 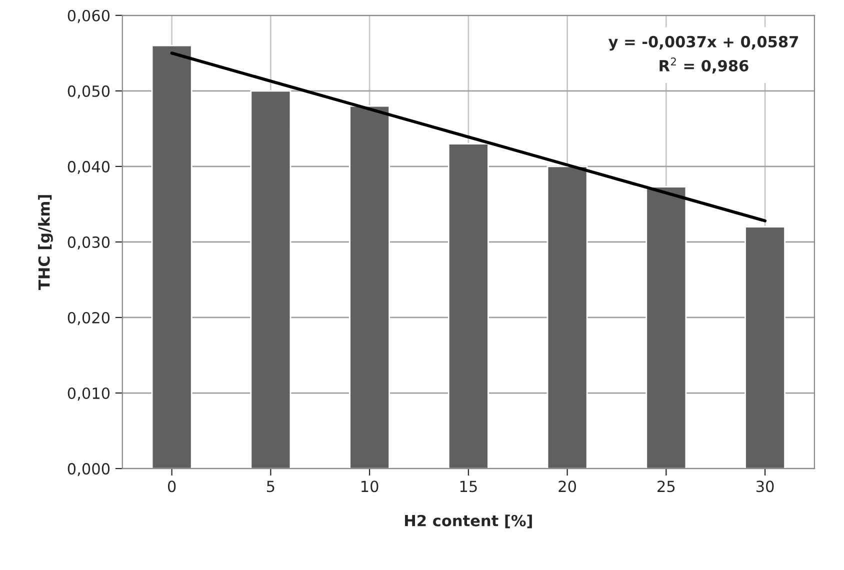 I want to click on y-tick-label: 0,040, so click(x=89, y=167).